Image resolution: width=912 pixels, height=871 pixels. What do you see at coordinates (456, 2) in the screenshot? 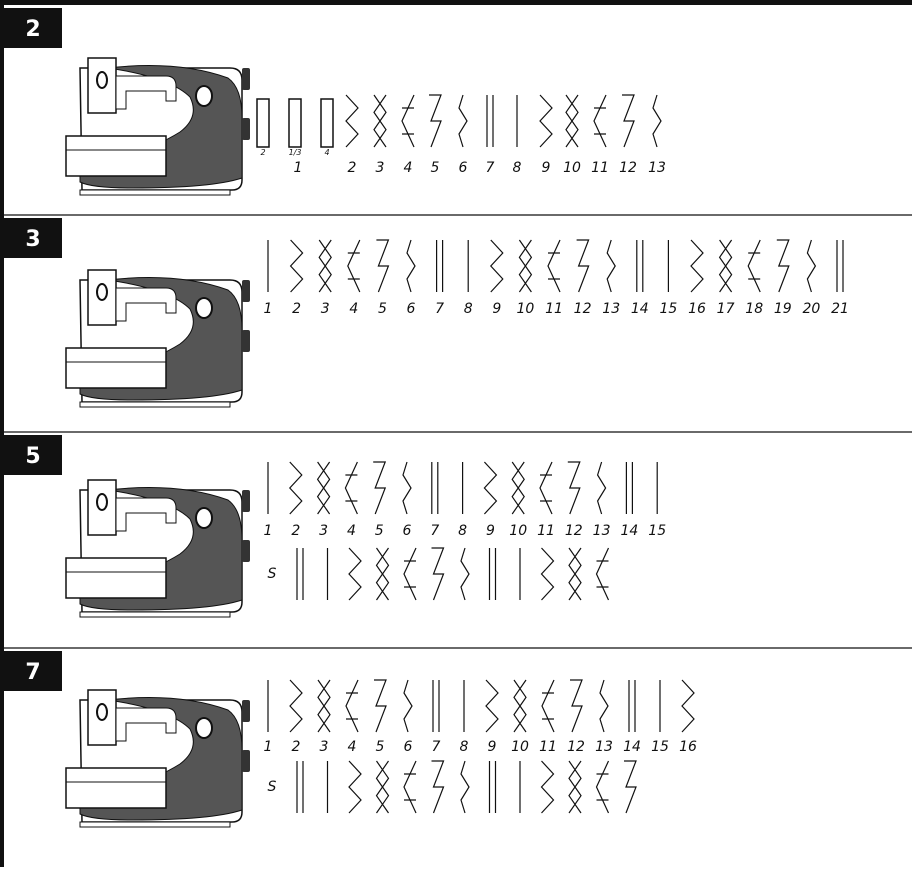
I see `top-border` at bounding box center [456, 2].